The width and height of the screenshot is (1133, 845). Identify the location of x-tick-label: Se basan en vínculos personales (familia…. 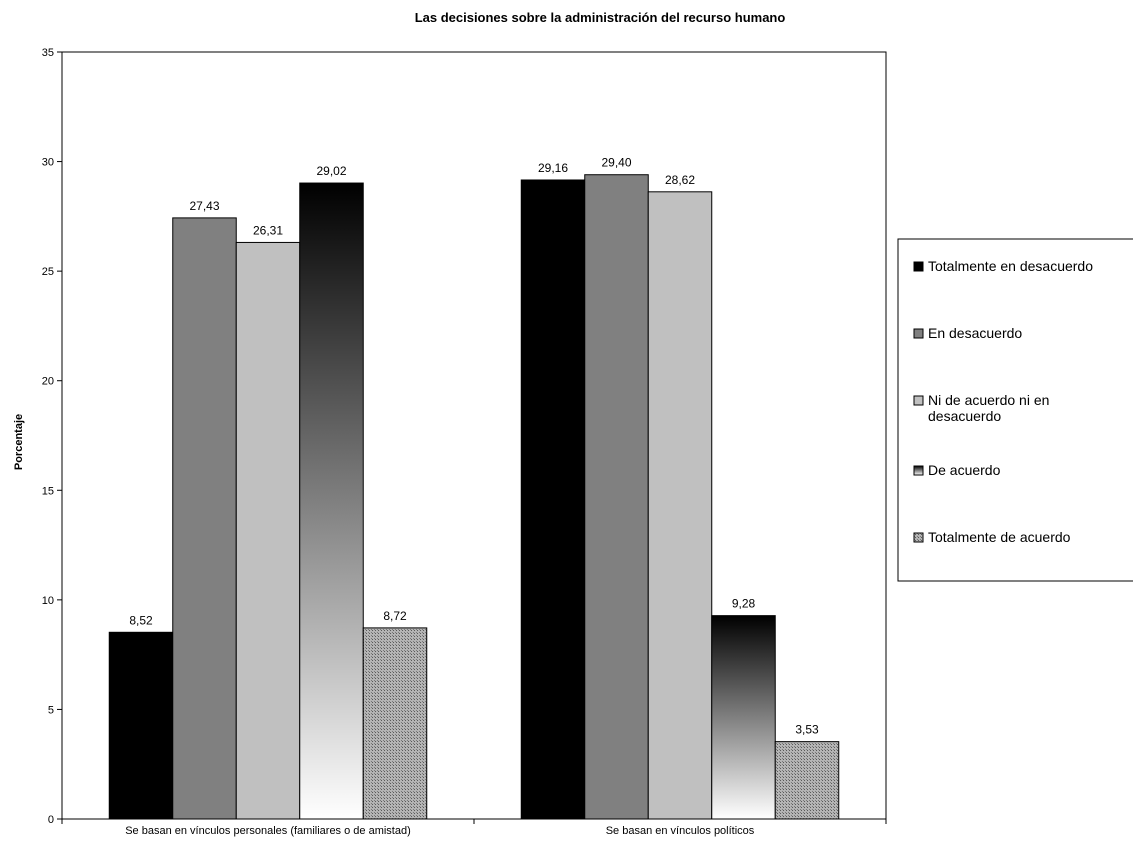
(268, 831).